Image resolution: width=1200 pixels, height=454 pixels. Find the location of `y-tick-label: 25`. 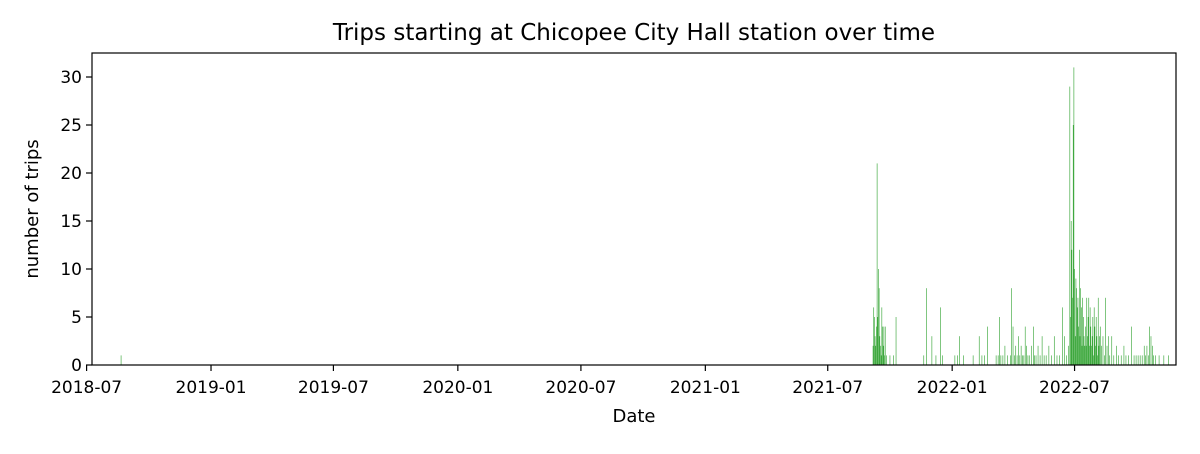

y-tick-label: 25 is located at coordinates (71, 126).